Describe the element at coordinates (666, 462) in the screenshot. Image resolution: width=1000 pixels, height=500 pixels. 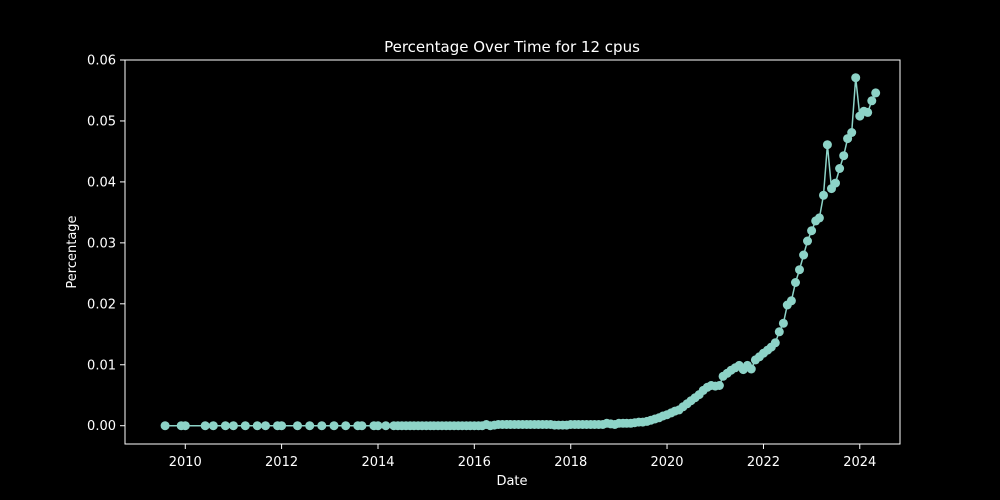
I see `x-tick-label: 2020` at that location.